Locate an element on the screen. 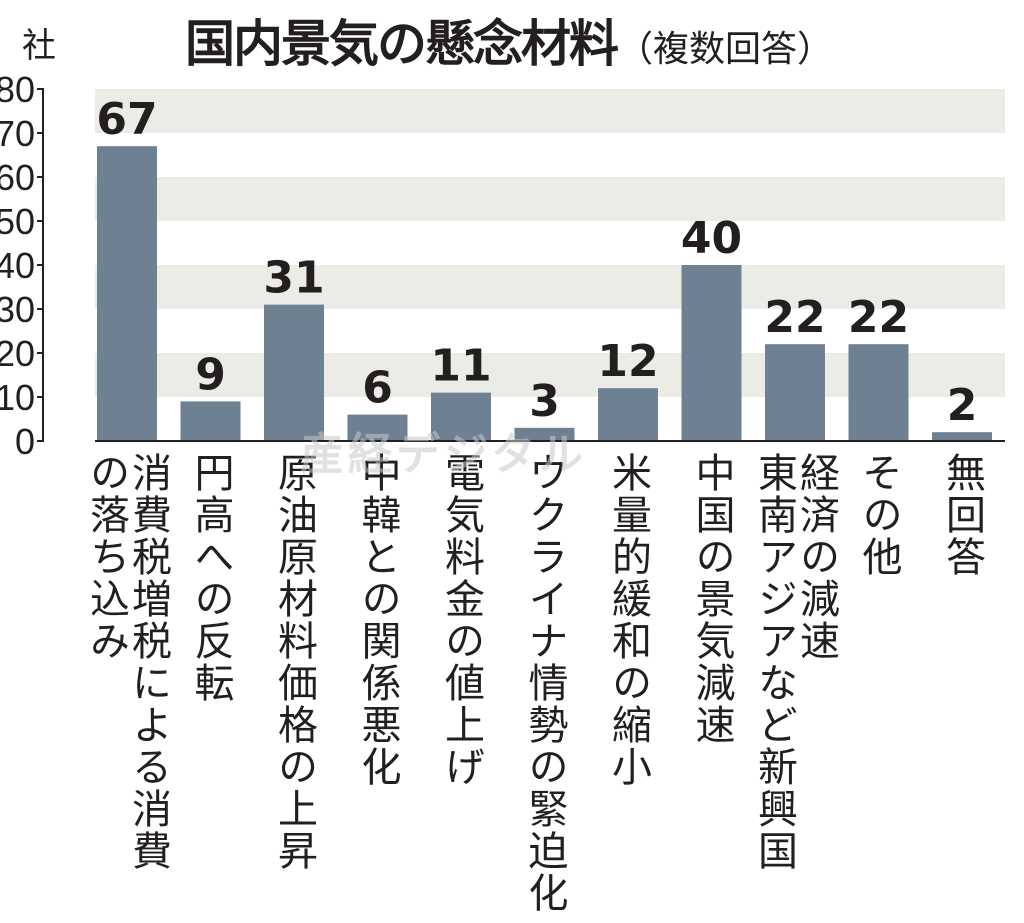  category-label: 無回答 is located at coordinates (962, 515).